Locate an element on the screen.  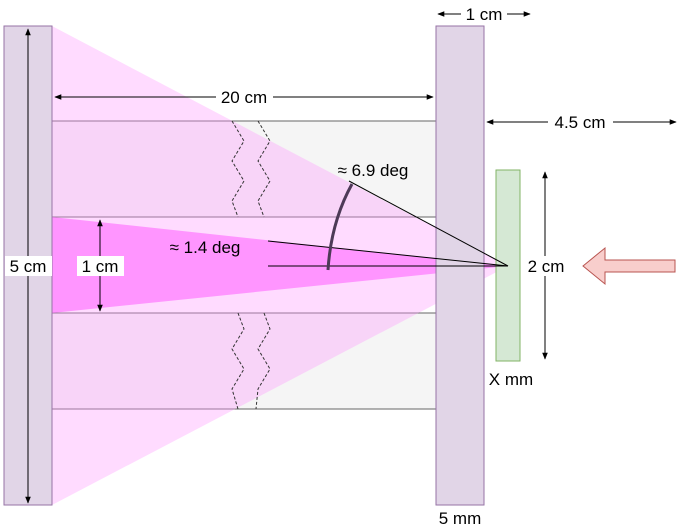
break-mark-upper-left is located at coordinates (238, 169).